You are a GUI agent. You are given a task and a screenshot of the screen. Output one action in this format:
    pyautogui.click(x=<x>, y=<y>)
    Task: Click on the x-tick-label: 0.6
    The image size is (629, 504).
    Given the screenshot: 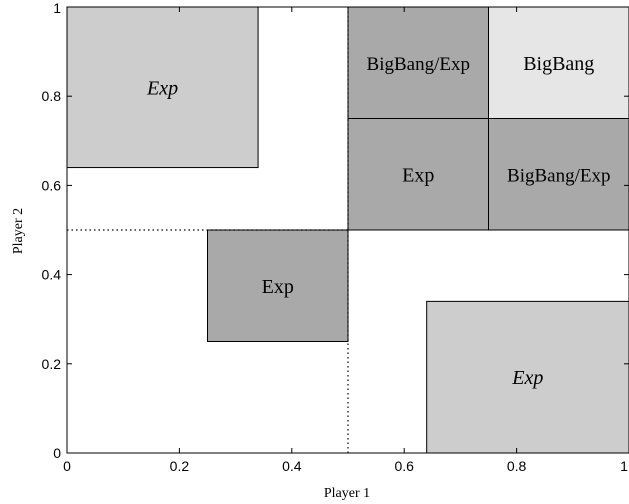 What is the action you would take?
    pyautogui.click(x=404, y=466)
    